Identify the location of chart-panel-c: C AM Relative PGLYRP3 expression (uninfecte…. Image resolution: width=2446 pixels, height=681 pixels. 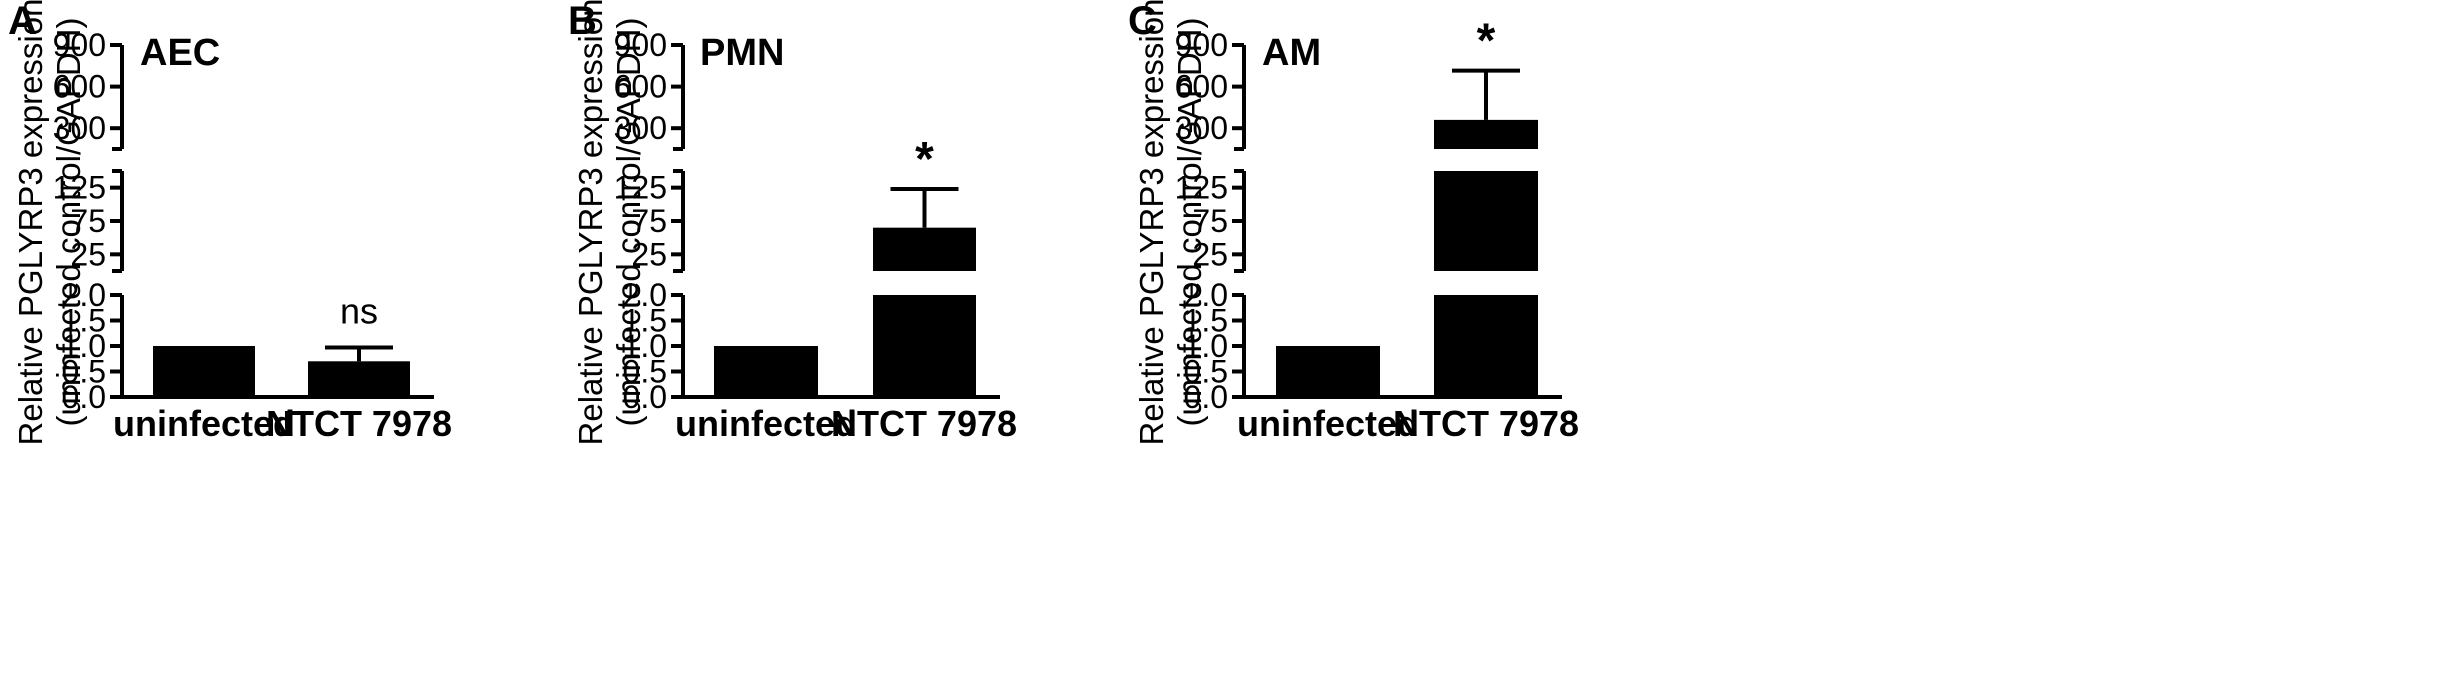
(1353, 222).